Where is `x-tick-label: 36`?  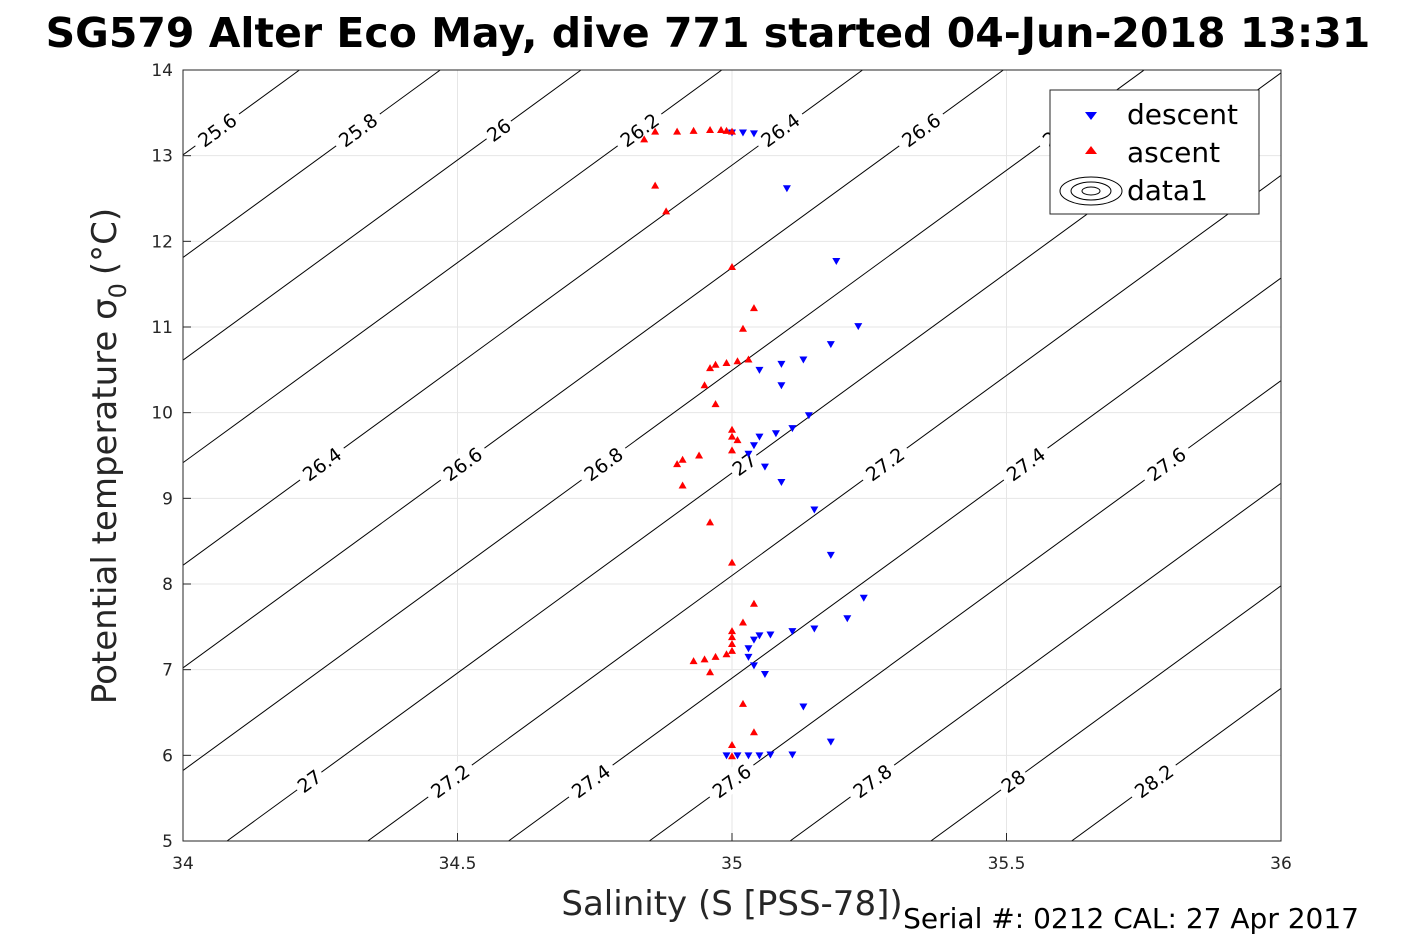
x-tick-label: 36 is located at coordinates (1281, 864).